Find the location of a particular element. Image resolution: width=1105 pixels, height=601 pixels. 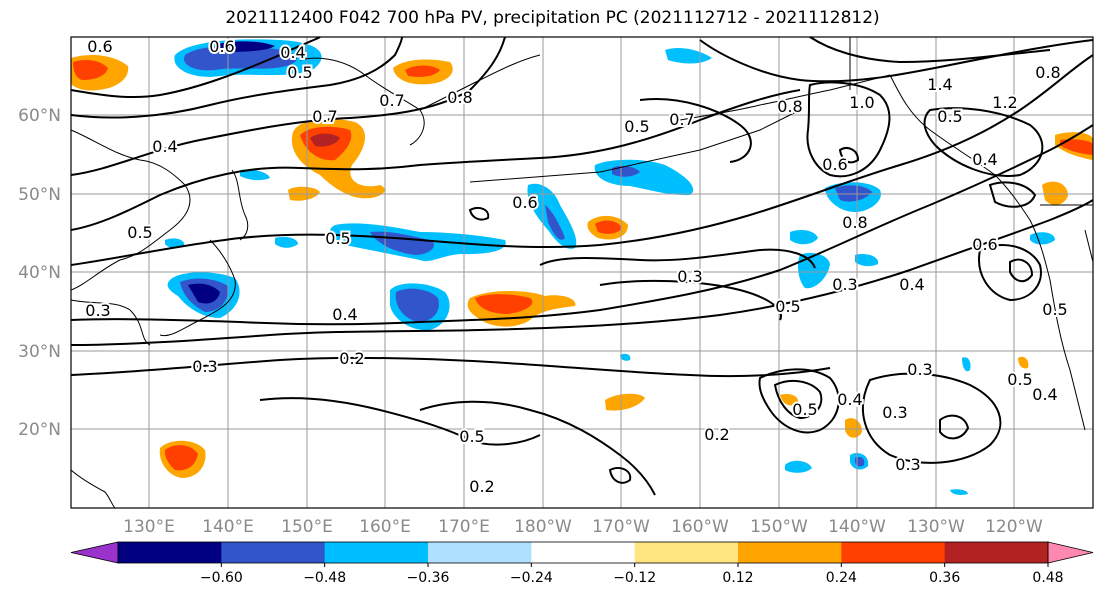

lon-label: 150°E is located at coordinates (307, 527).